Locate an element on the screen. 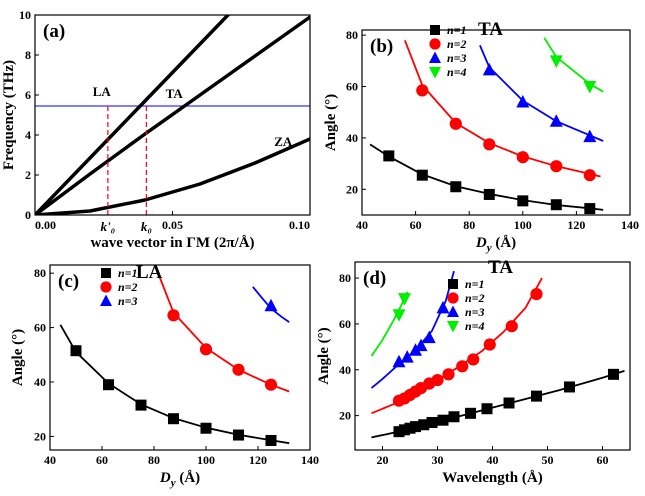  y-tick-label: 60 is located at coordinates (352, 87).